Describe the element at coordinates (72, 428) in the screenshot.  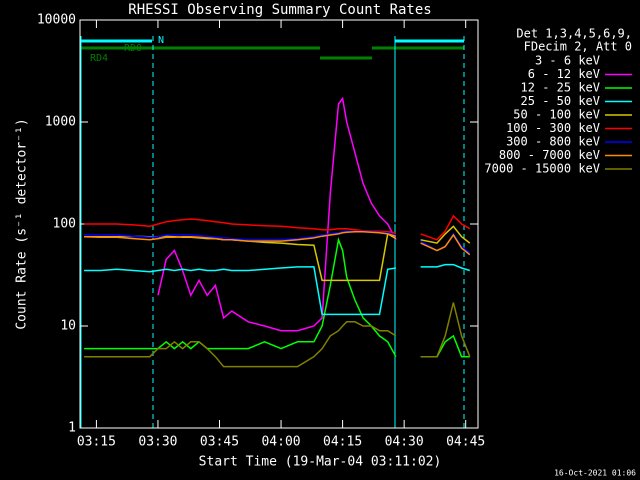
I see `y-tick-label: 1` at that location.